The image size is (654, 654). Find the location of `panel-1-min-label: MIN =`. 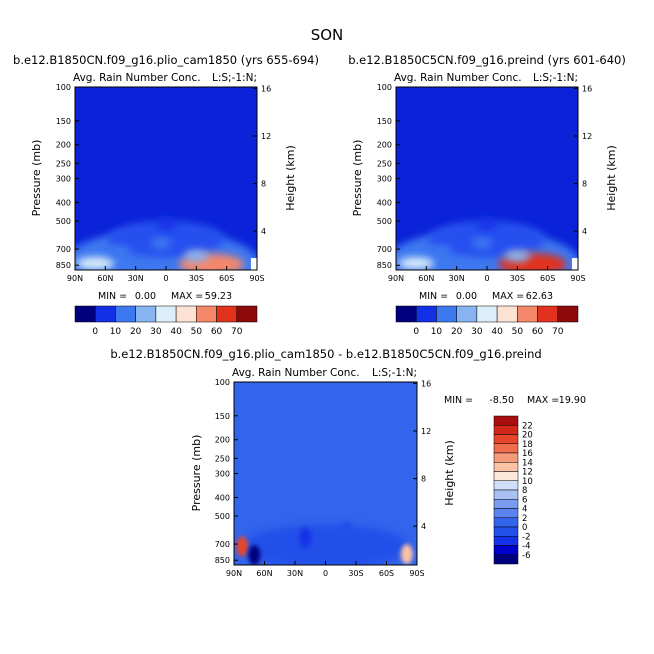

panel-1-min-label: MIN = is located at coordinates (112, 296).